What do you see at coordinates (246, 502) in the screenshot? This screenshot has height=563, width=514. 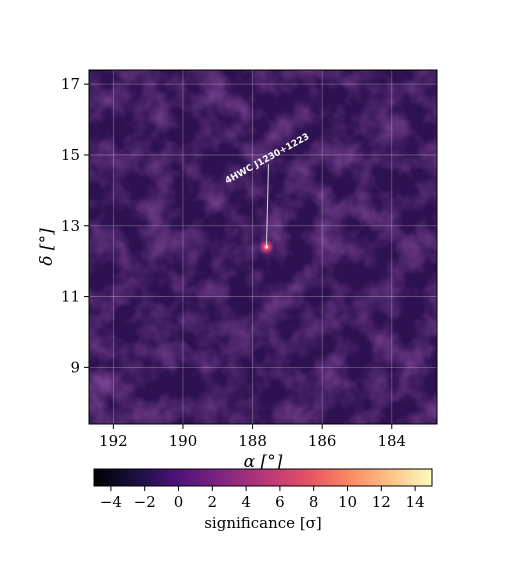 I see `colorbar-tick-label: 4` at bounding box center [246, 502].